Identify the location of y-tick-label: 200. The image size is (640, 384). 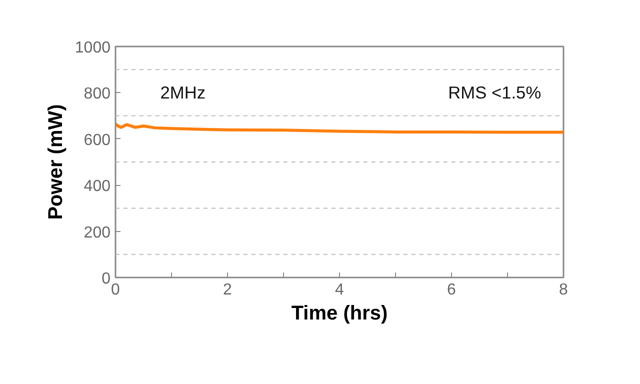
(97, 233).